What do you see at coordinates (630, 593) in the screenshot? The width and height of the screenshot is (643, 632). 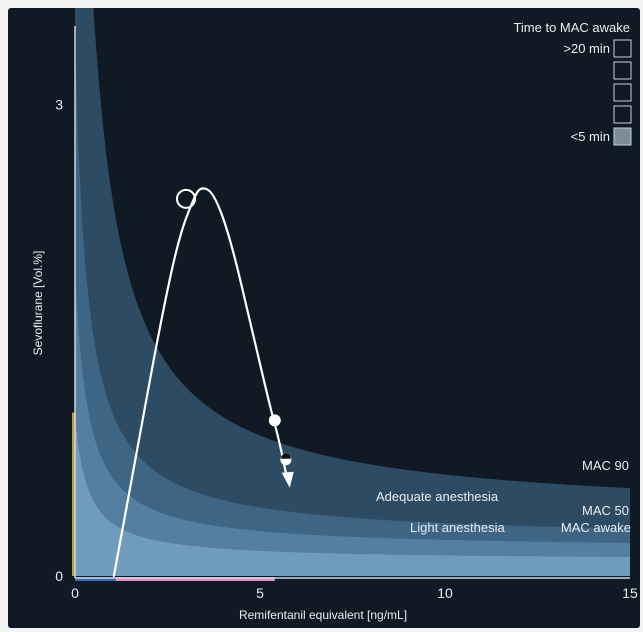 I see `x-tick-label-15: 15` at bounding box center [630, 593].